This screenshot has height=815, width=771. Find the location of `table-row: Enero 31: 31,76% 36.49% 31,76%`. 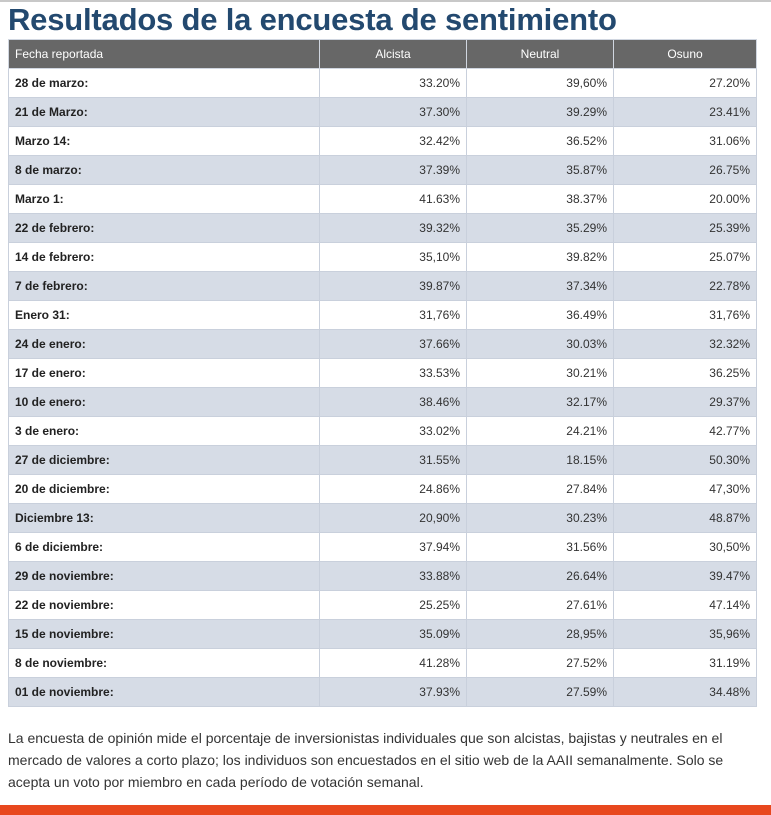

table-row: Enero 31: 31,76% 36.49% 31,76% is located at coordinates (382, 315).